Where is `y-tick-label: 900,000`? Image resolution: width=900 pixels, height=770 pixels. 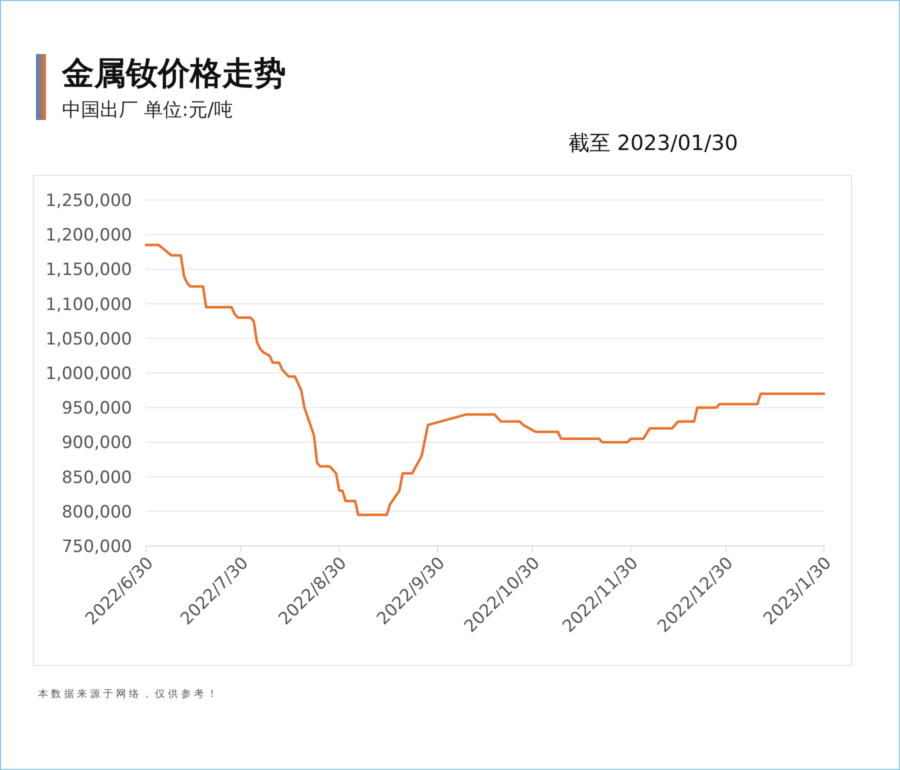
y-tick-label: 900,000 is located at coordinates (97, 443).